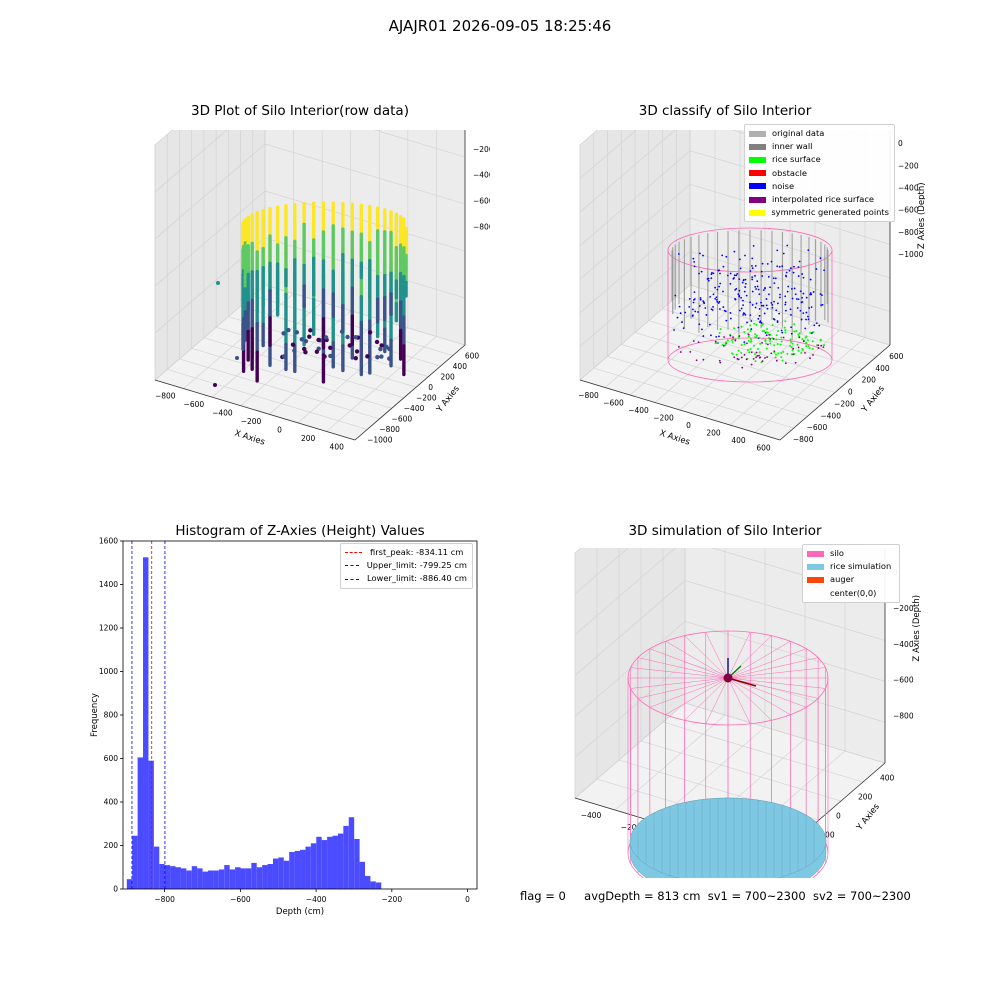 Image resolution: width=1000 pixels, height=1000 pixels. Describe the element at coordinates (417, 578) in the screenshot. I see `legend-label: Lower_limit: -886.40 cm` at that location.